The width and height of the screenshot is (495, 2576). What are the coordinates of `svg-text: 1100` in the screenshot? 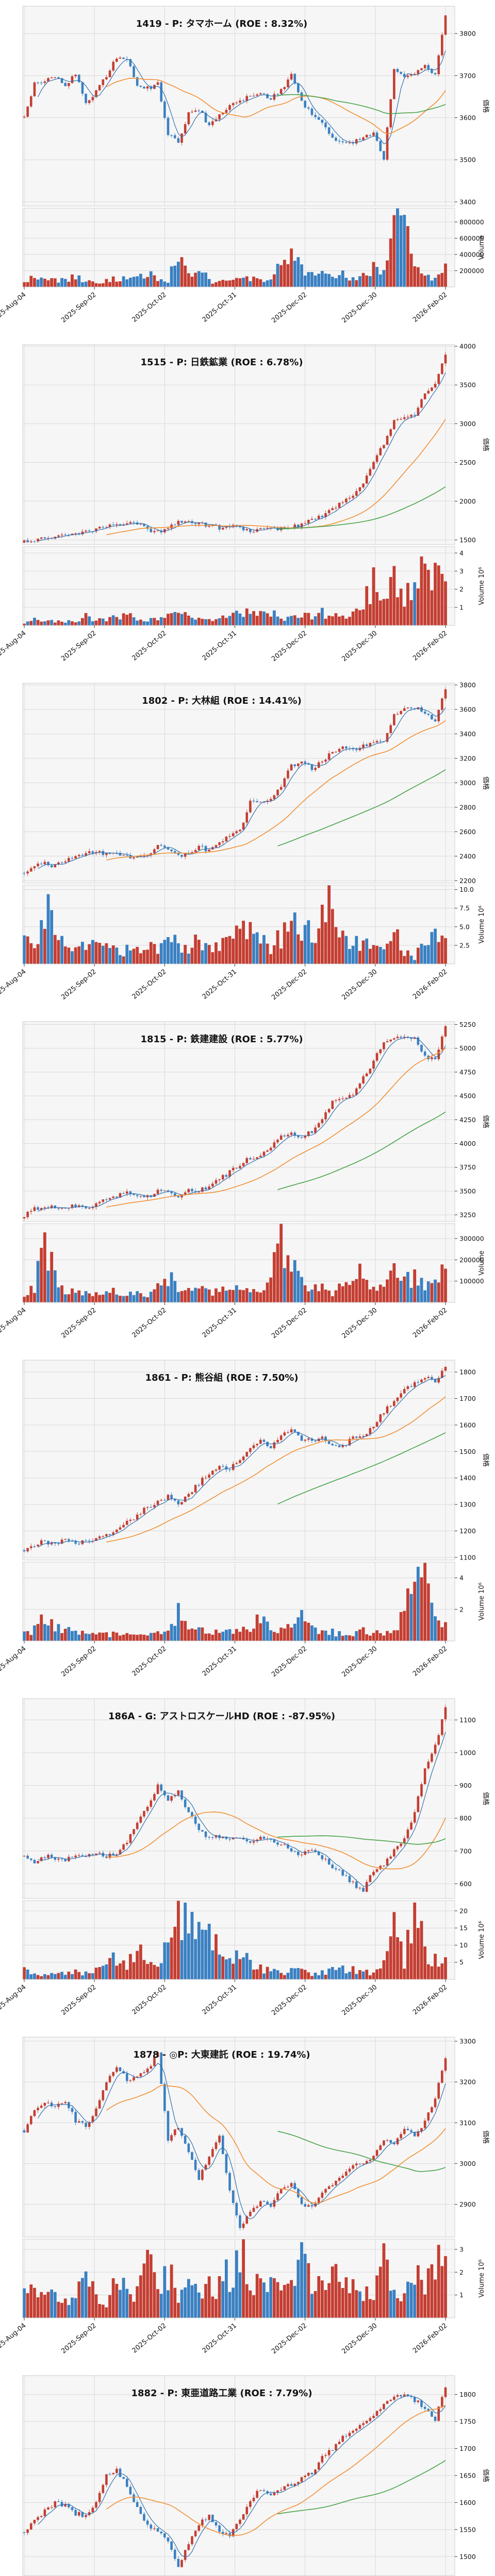 It's located at (468, 1557).